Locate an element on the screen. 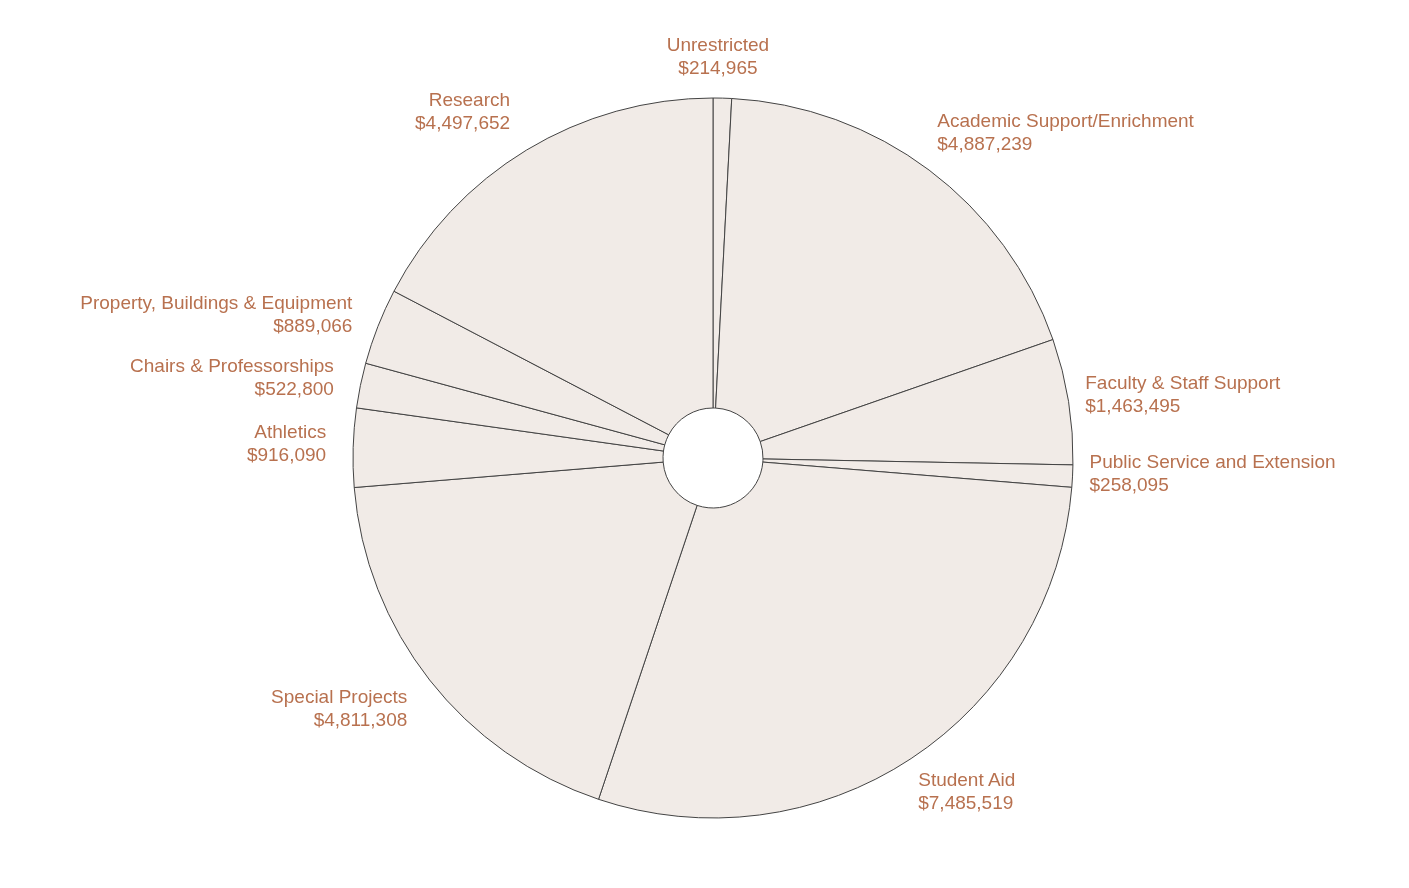 This screenshot has width=1409, height=888. slice-label: Property, Buildings & Equipment is located at coordinates (217, 303).